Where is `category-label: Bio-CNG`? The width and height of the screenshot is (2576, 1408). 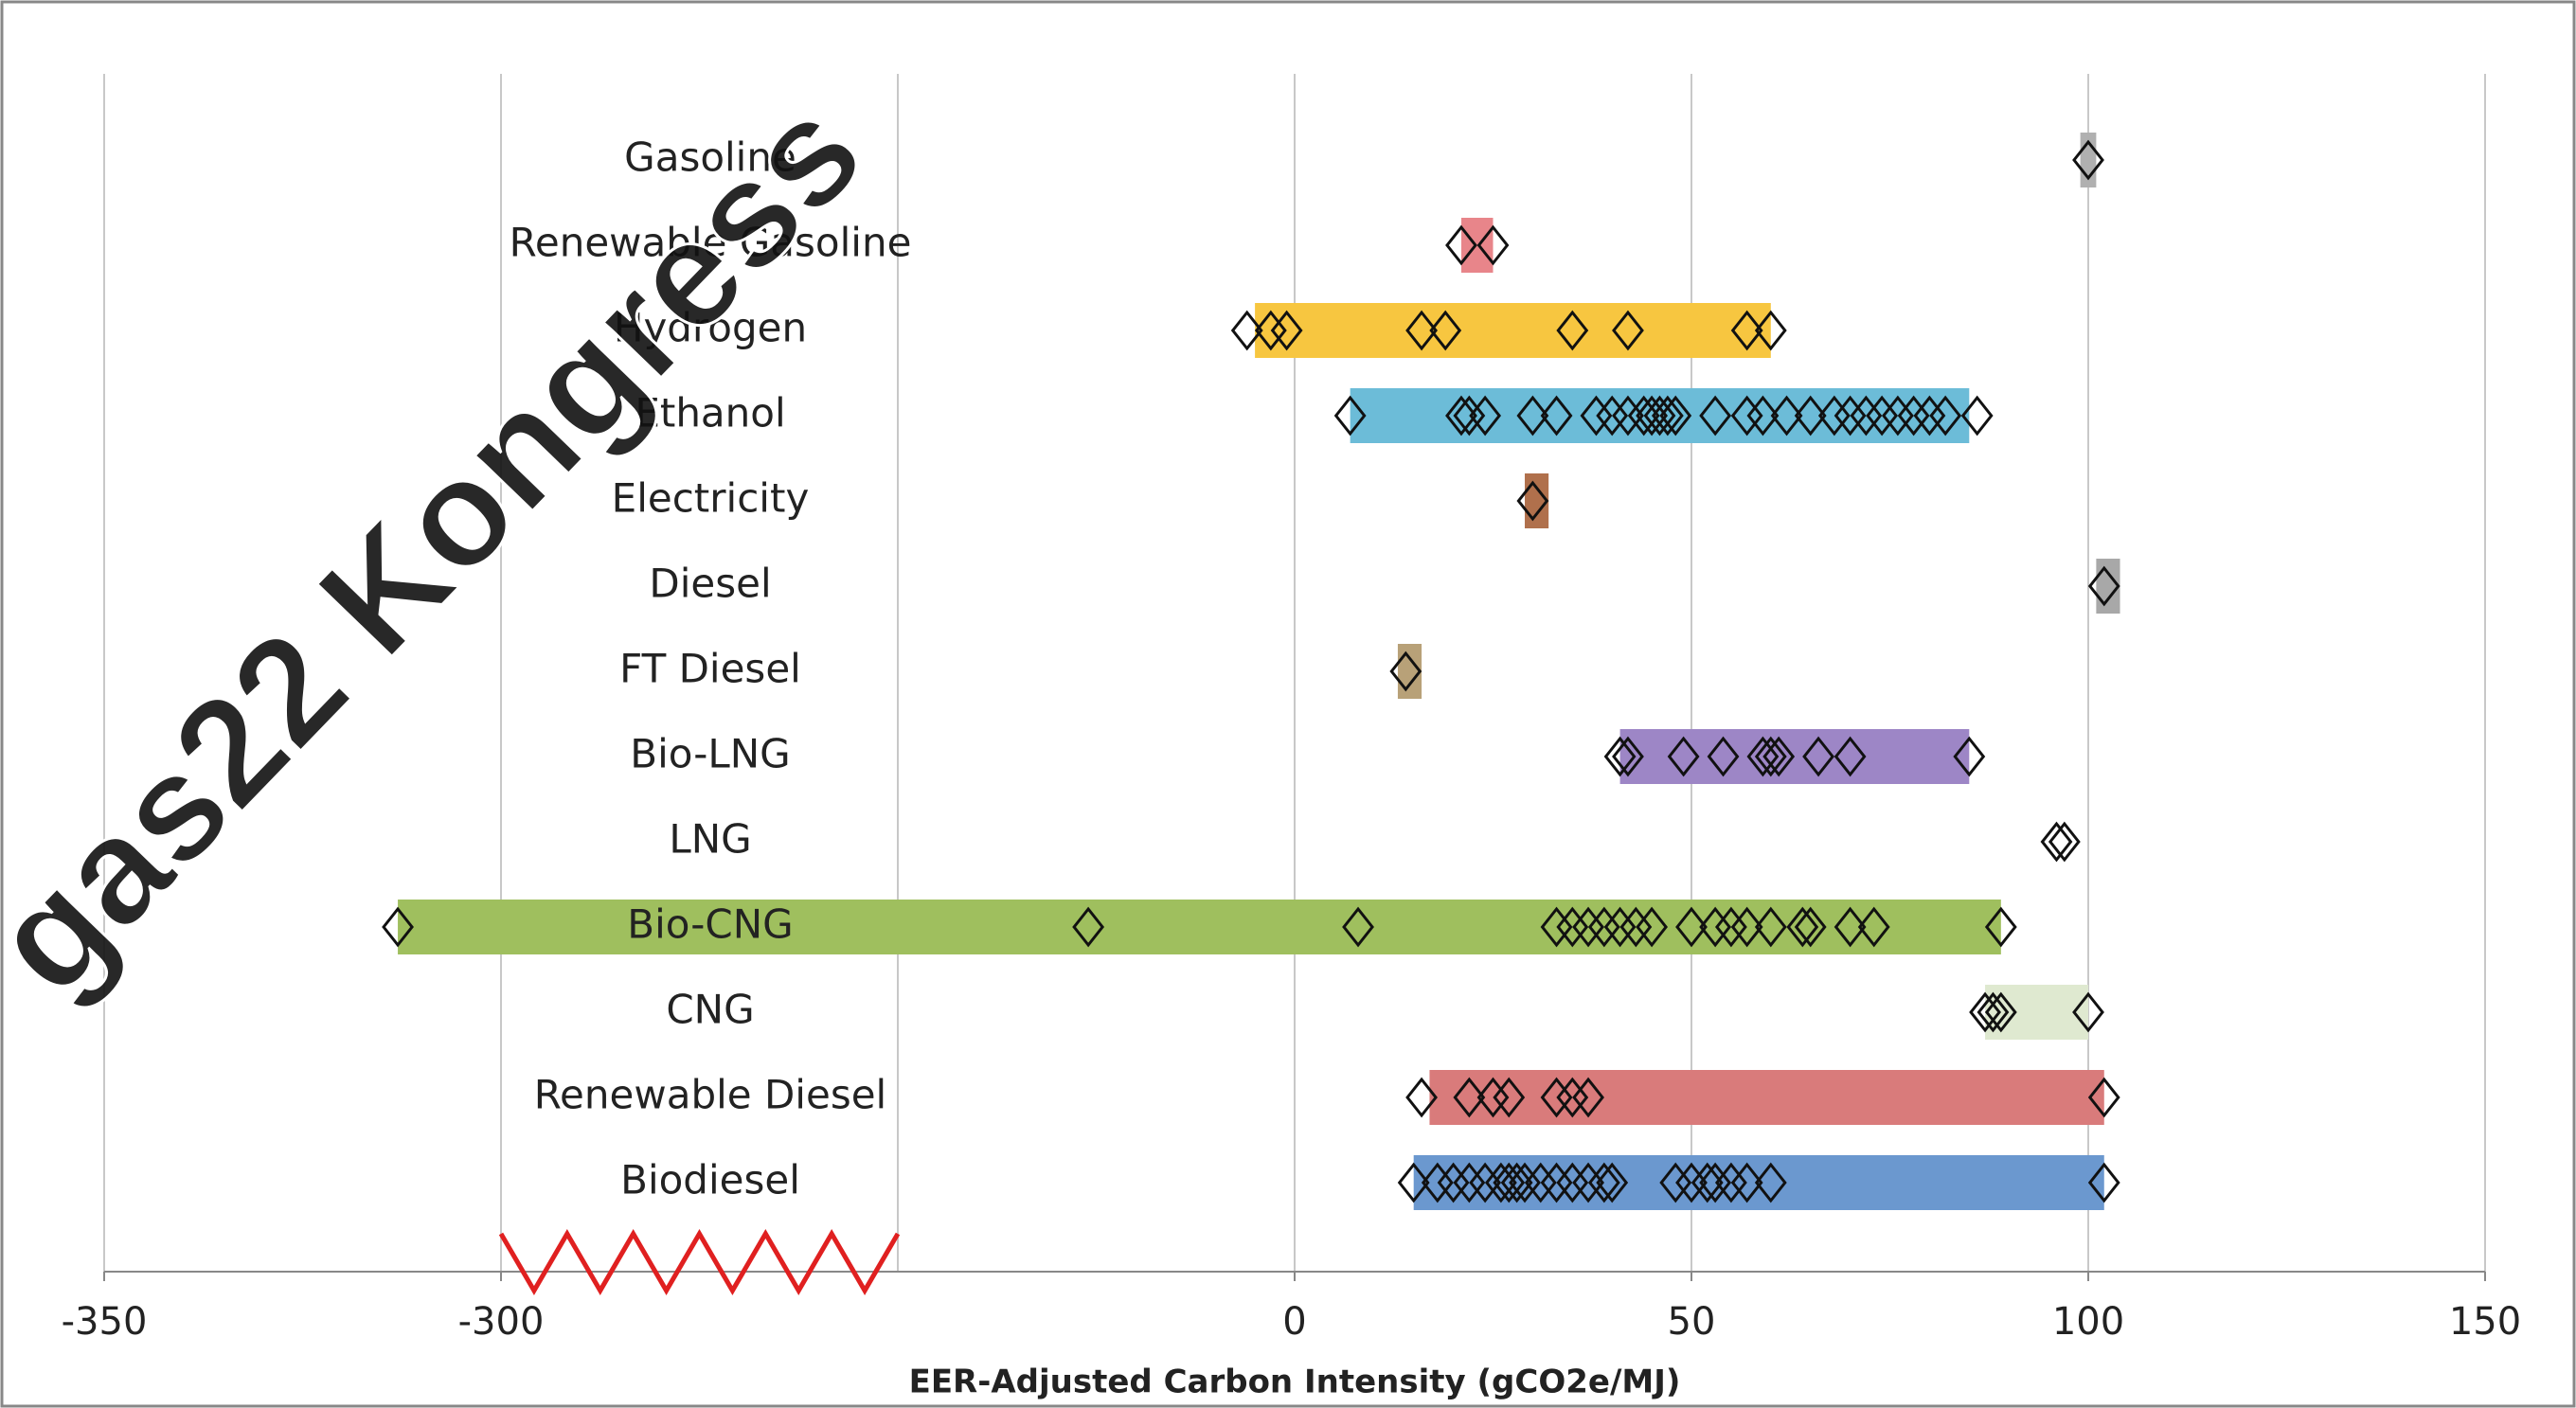 category-label: Bio-CNG is located at coordinates (710, 924).